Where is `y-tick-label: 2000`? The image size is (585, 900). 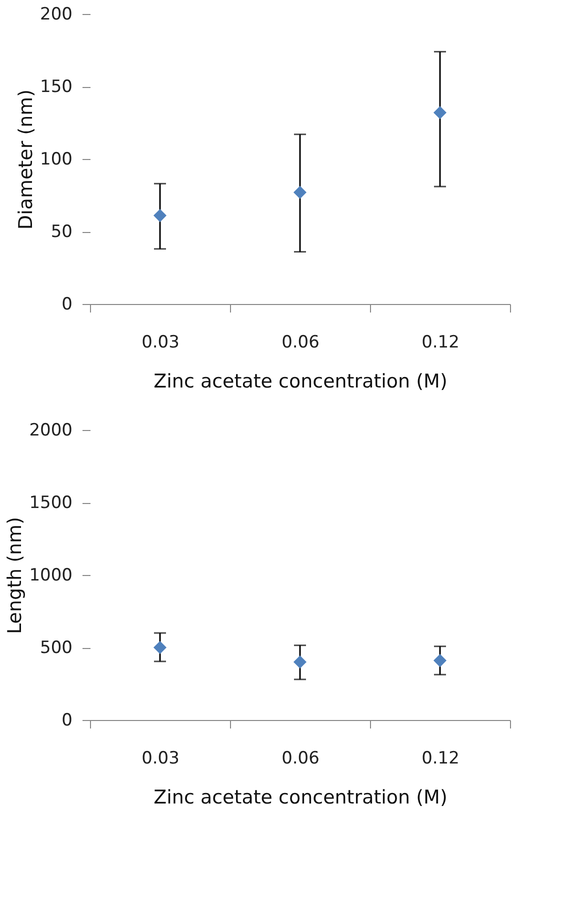
y-tick-label: 2000 is located at coordinates (50, 430).